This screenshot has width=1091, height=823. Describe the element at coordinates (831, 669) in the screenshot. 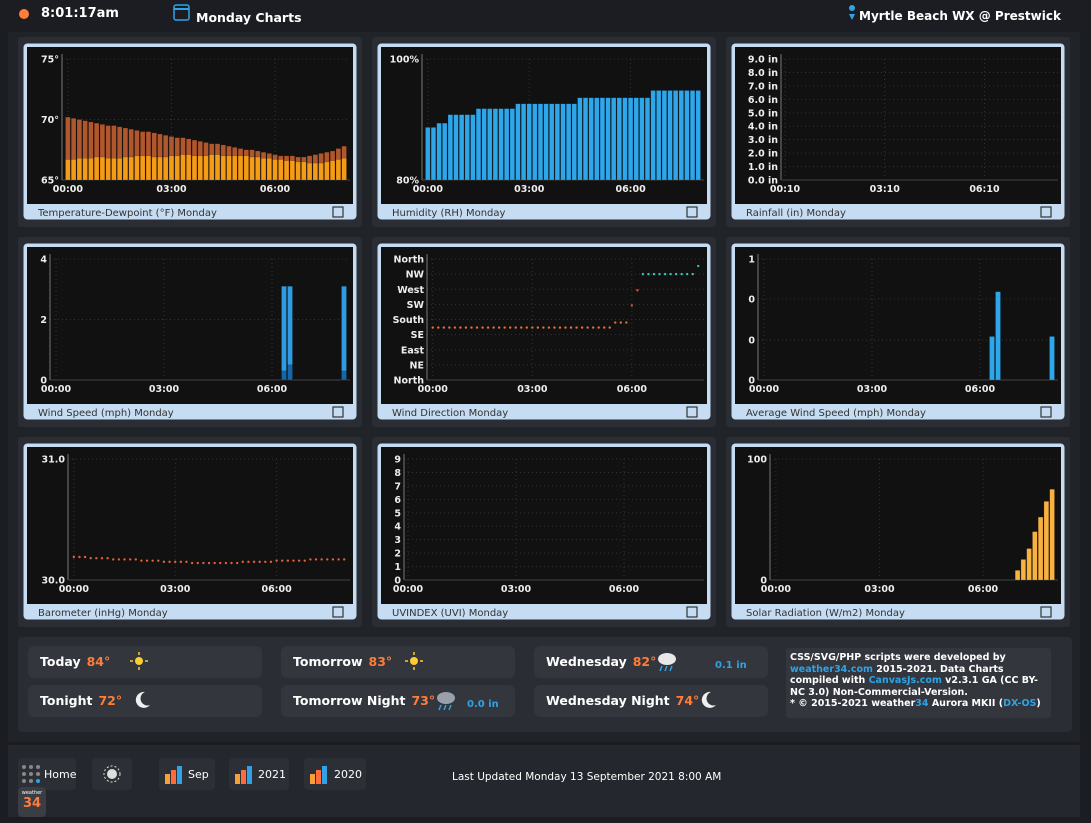

I see `link: weather34.com` at that location.